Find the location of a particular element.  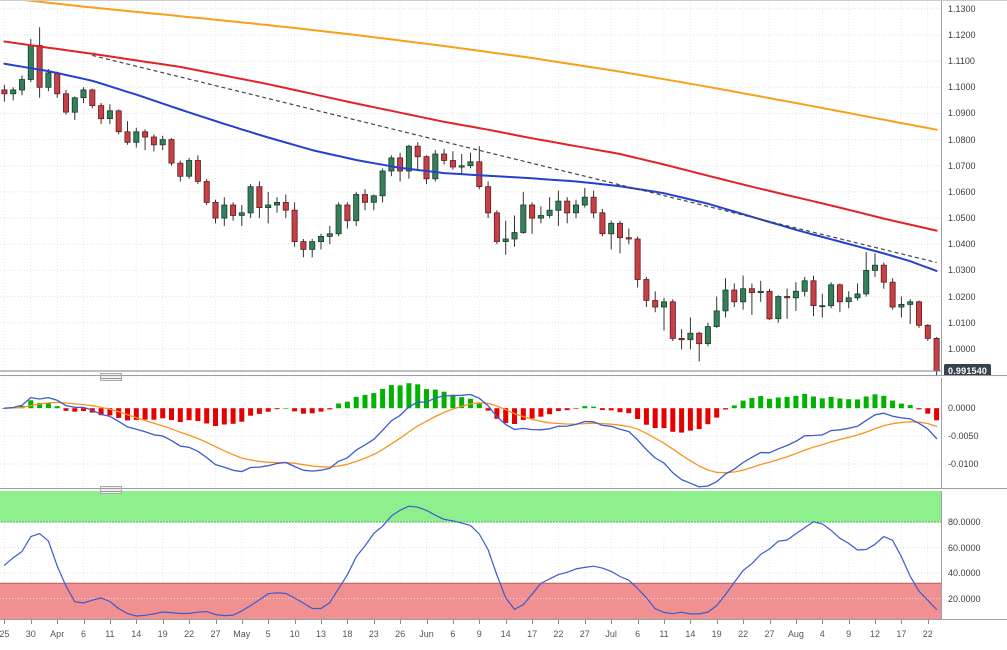

price-tick-label: 1.0200 is located at coordinates (962, 297).